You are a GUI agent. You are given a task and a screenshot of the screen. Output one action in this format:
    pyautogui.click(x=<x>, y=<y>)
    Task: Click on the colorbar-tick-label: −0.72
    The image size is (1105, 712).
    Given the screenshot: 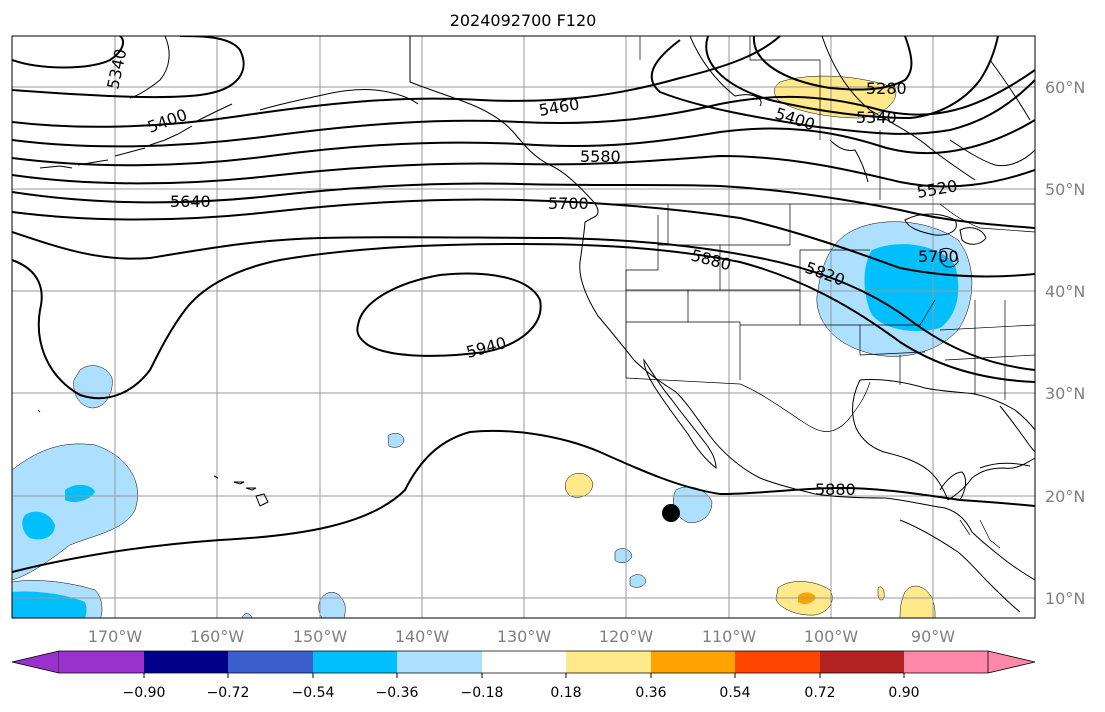 What is the action you would take?
    pyautogui.click(x=228, y=693)
    